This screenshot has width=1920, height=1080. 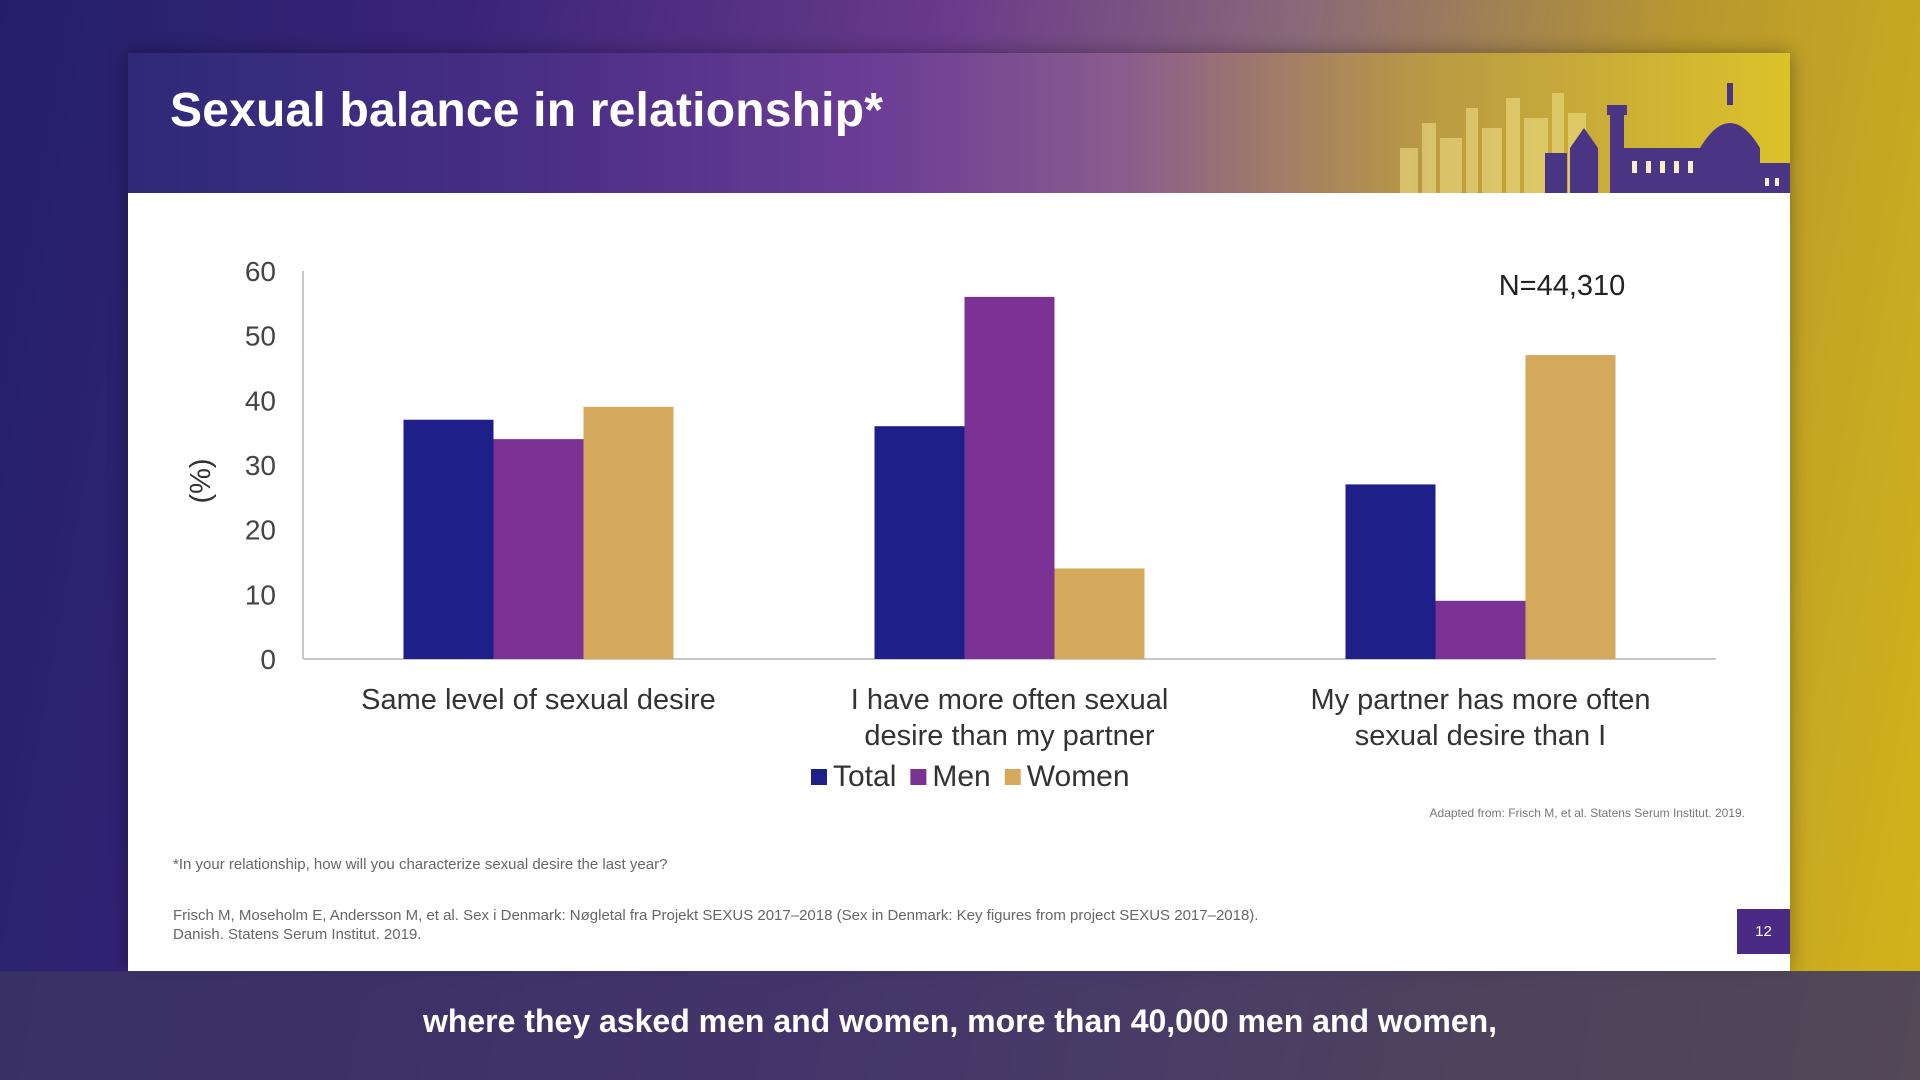 I want to click on legend-swatch-men, so click(x=918, y=777).